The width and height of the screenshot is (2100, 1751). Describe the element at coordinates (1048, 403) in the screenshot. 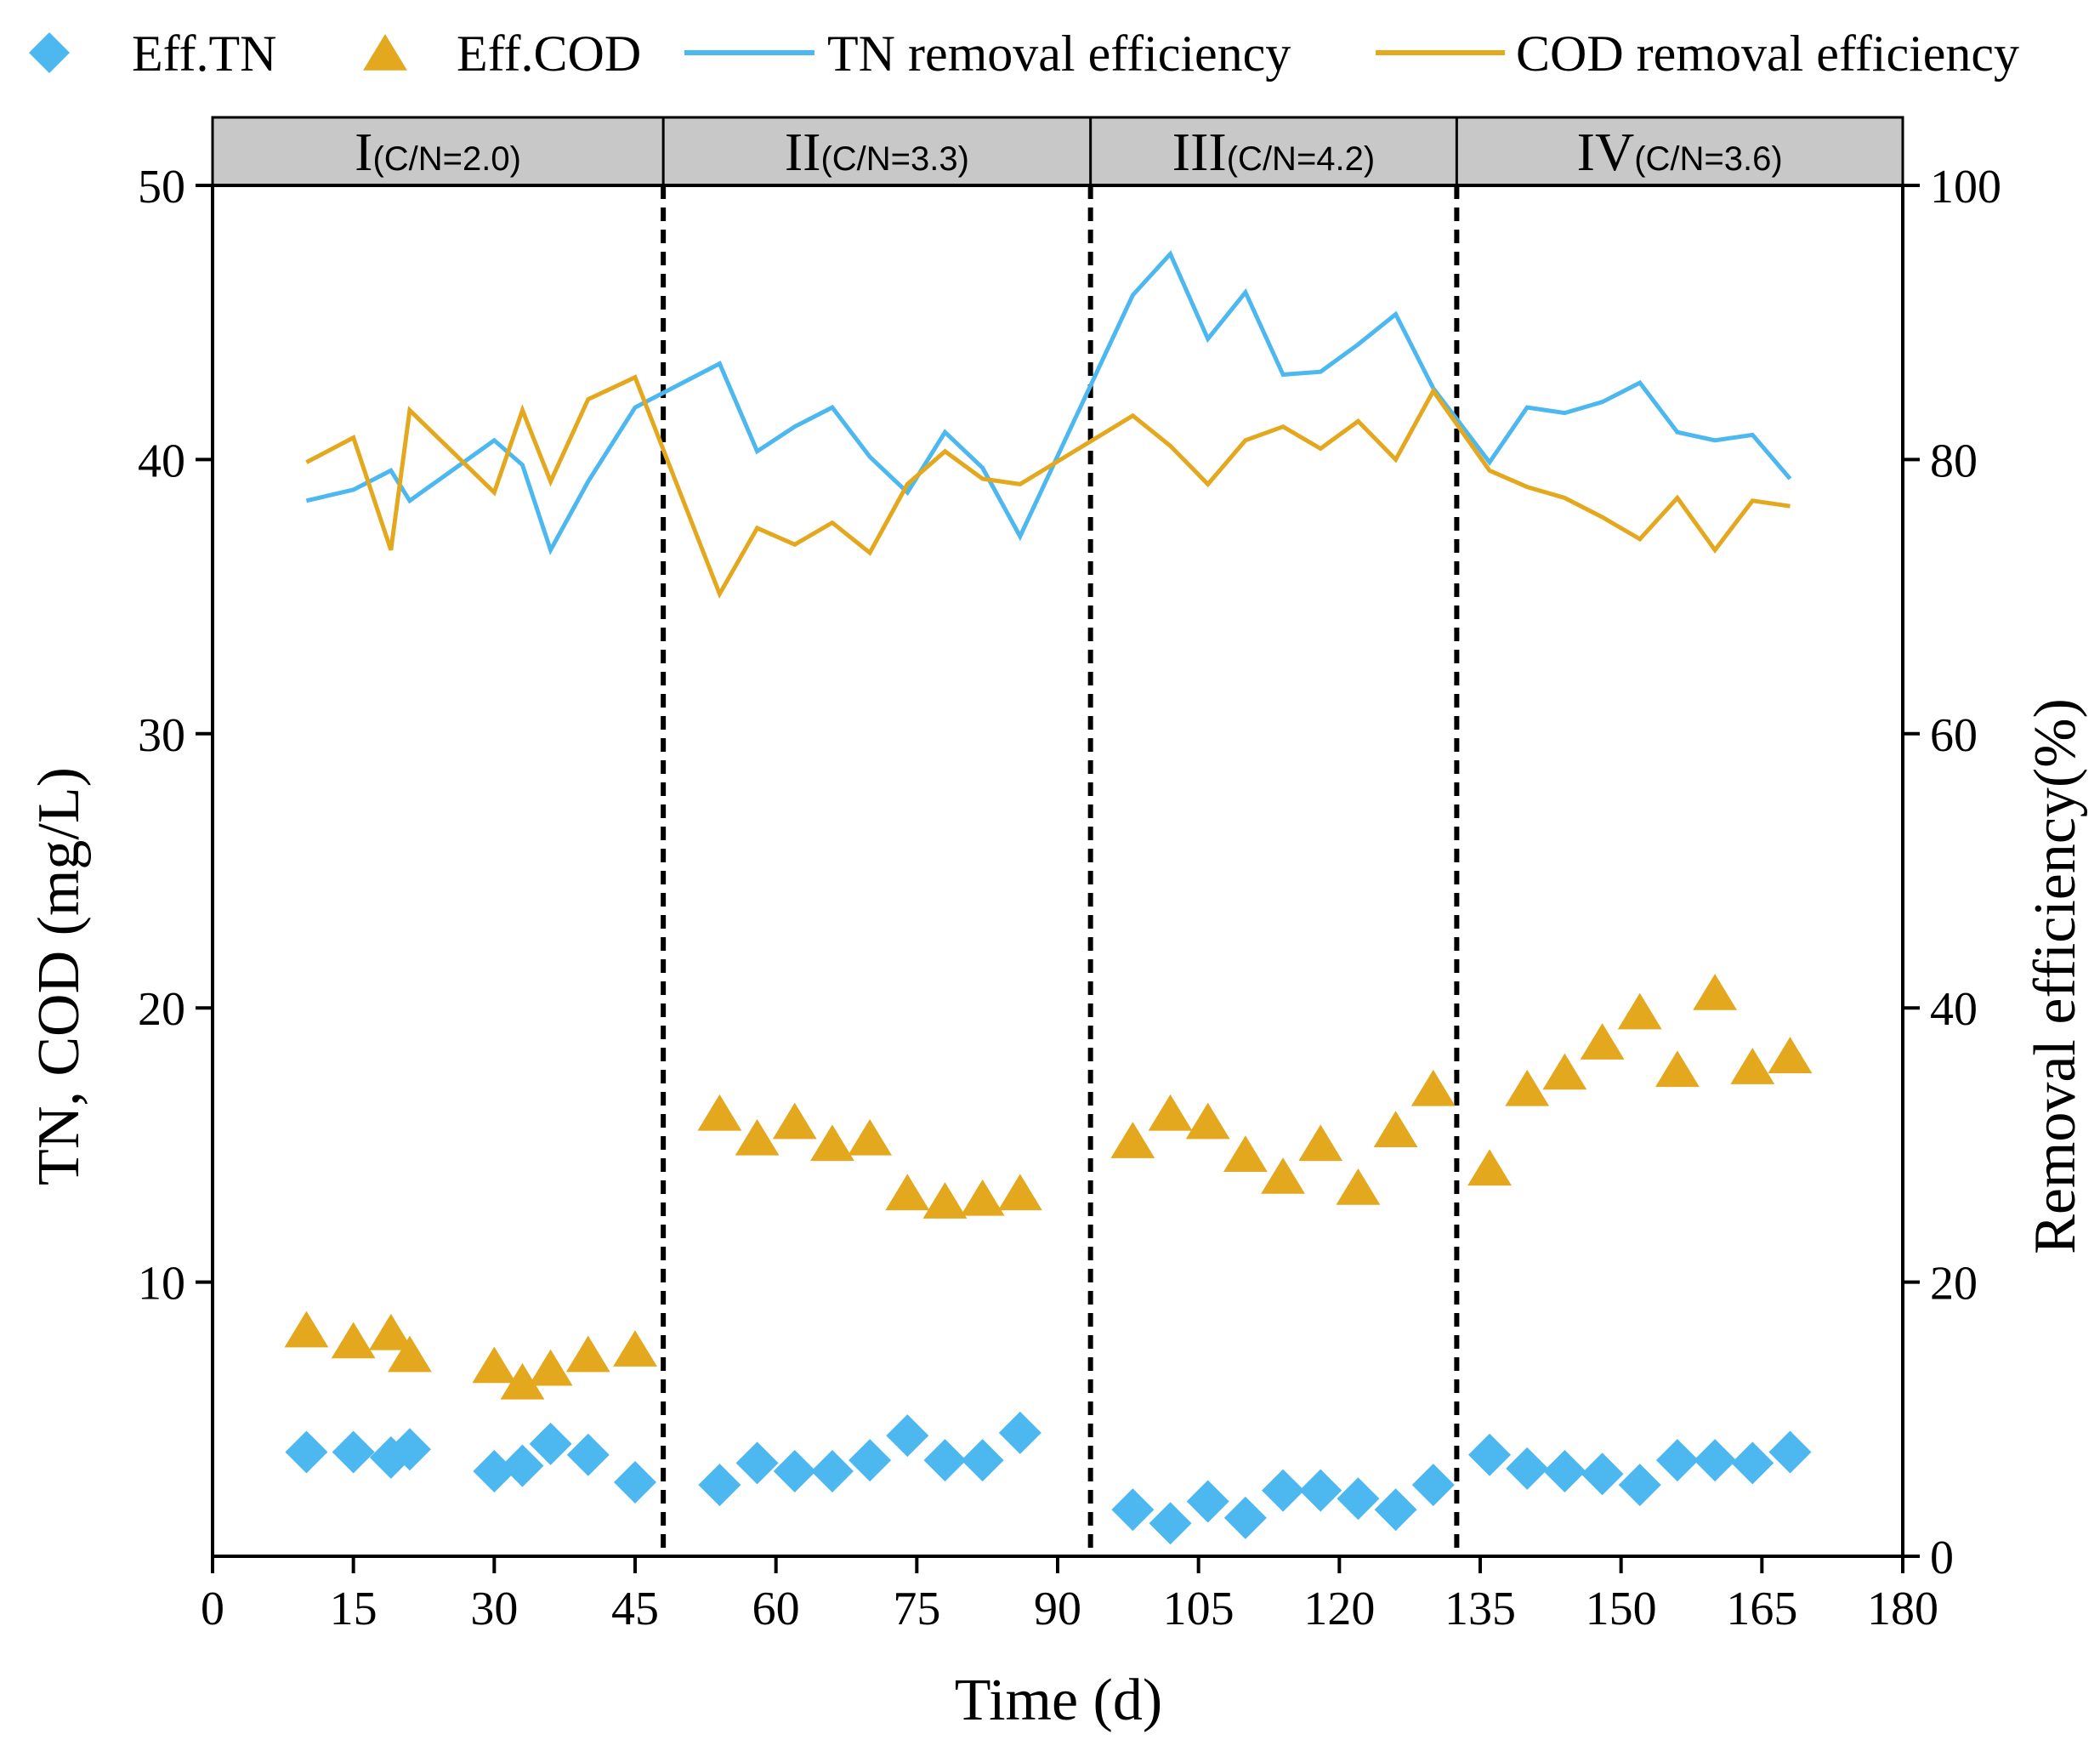

I see `tn-removal-efficiencyline` at that location.